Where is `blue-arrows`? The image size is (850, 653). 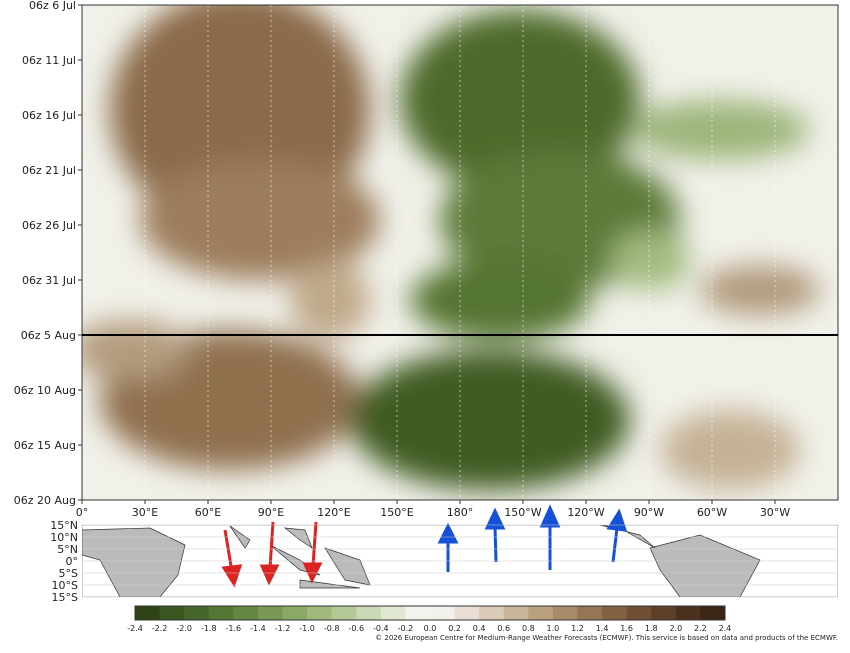
blue-arrows is located at coordinates (532, 538).